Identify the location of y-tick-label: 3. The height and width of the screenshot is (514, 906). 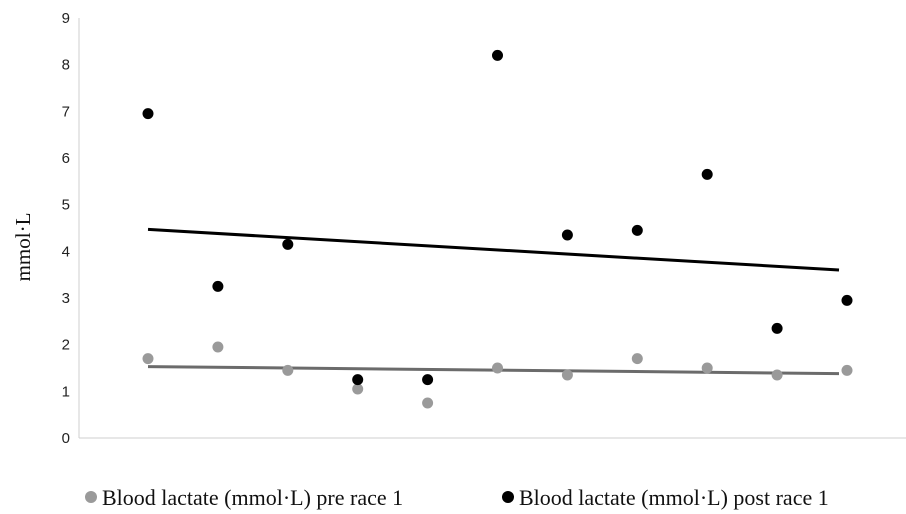
(66, 298).